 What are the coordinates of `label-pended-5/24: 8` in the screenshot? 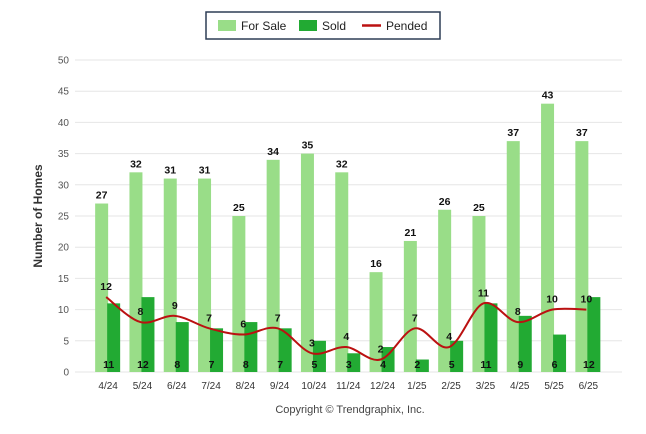 It's located at (141, 312).